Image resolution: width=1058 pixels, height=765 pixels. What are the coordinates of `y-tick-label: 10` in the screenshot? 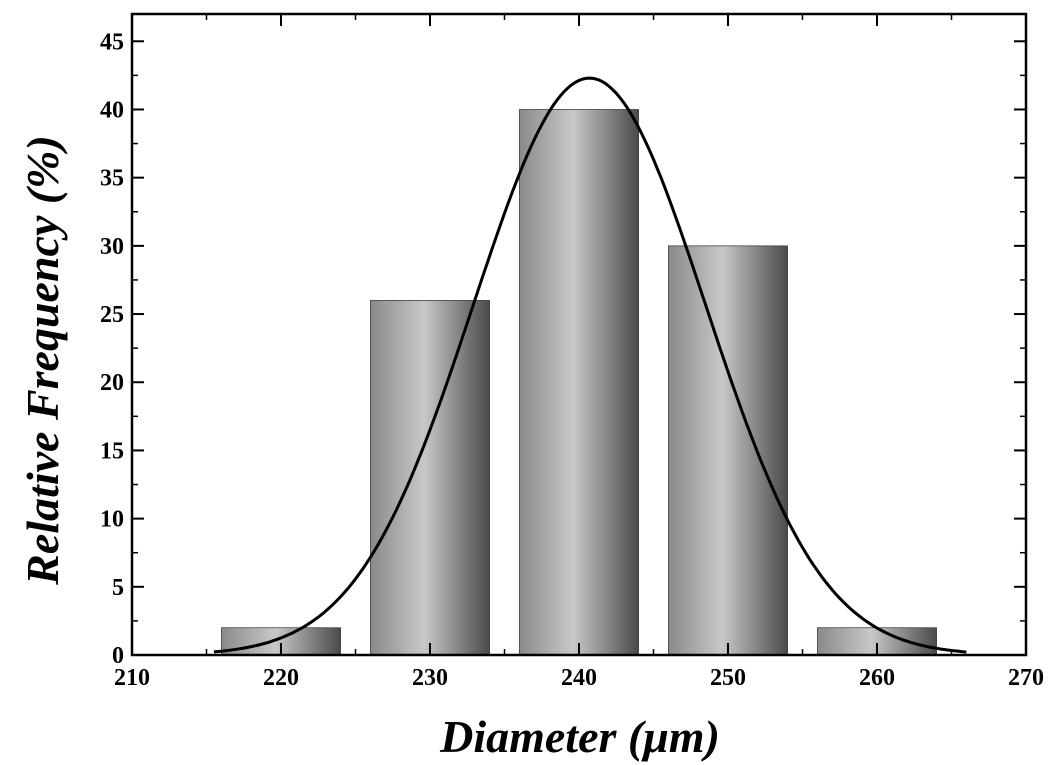 It's located at (112, 520).